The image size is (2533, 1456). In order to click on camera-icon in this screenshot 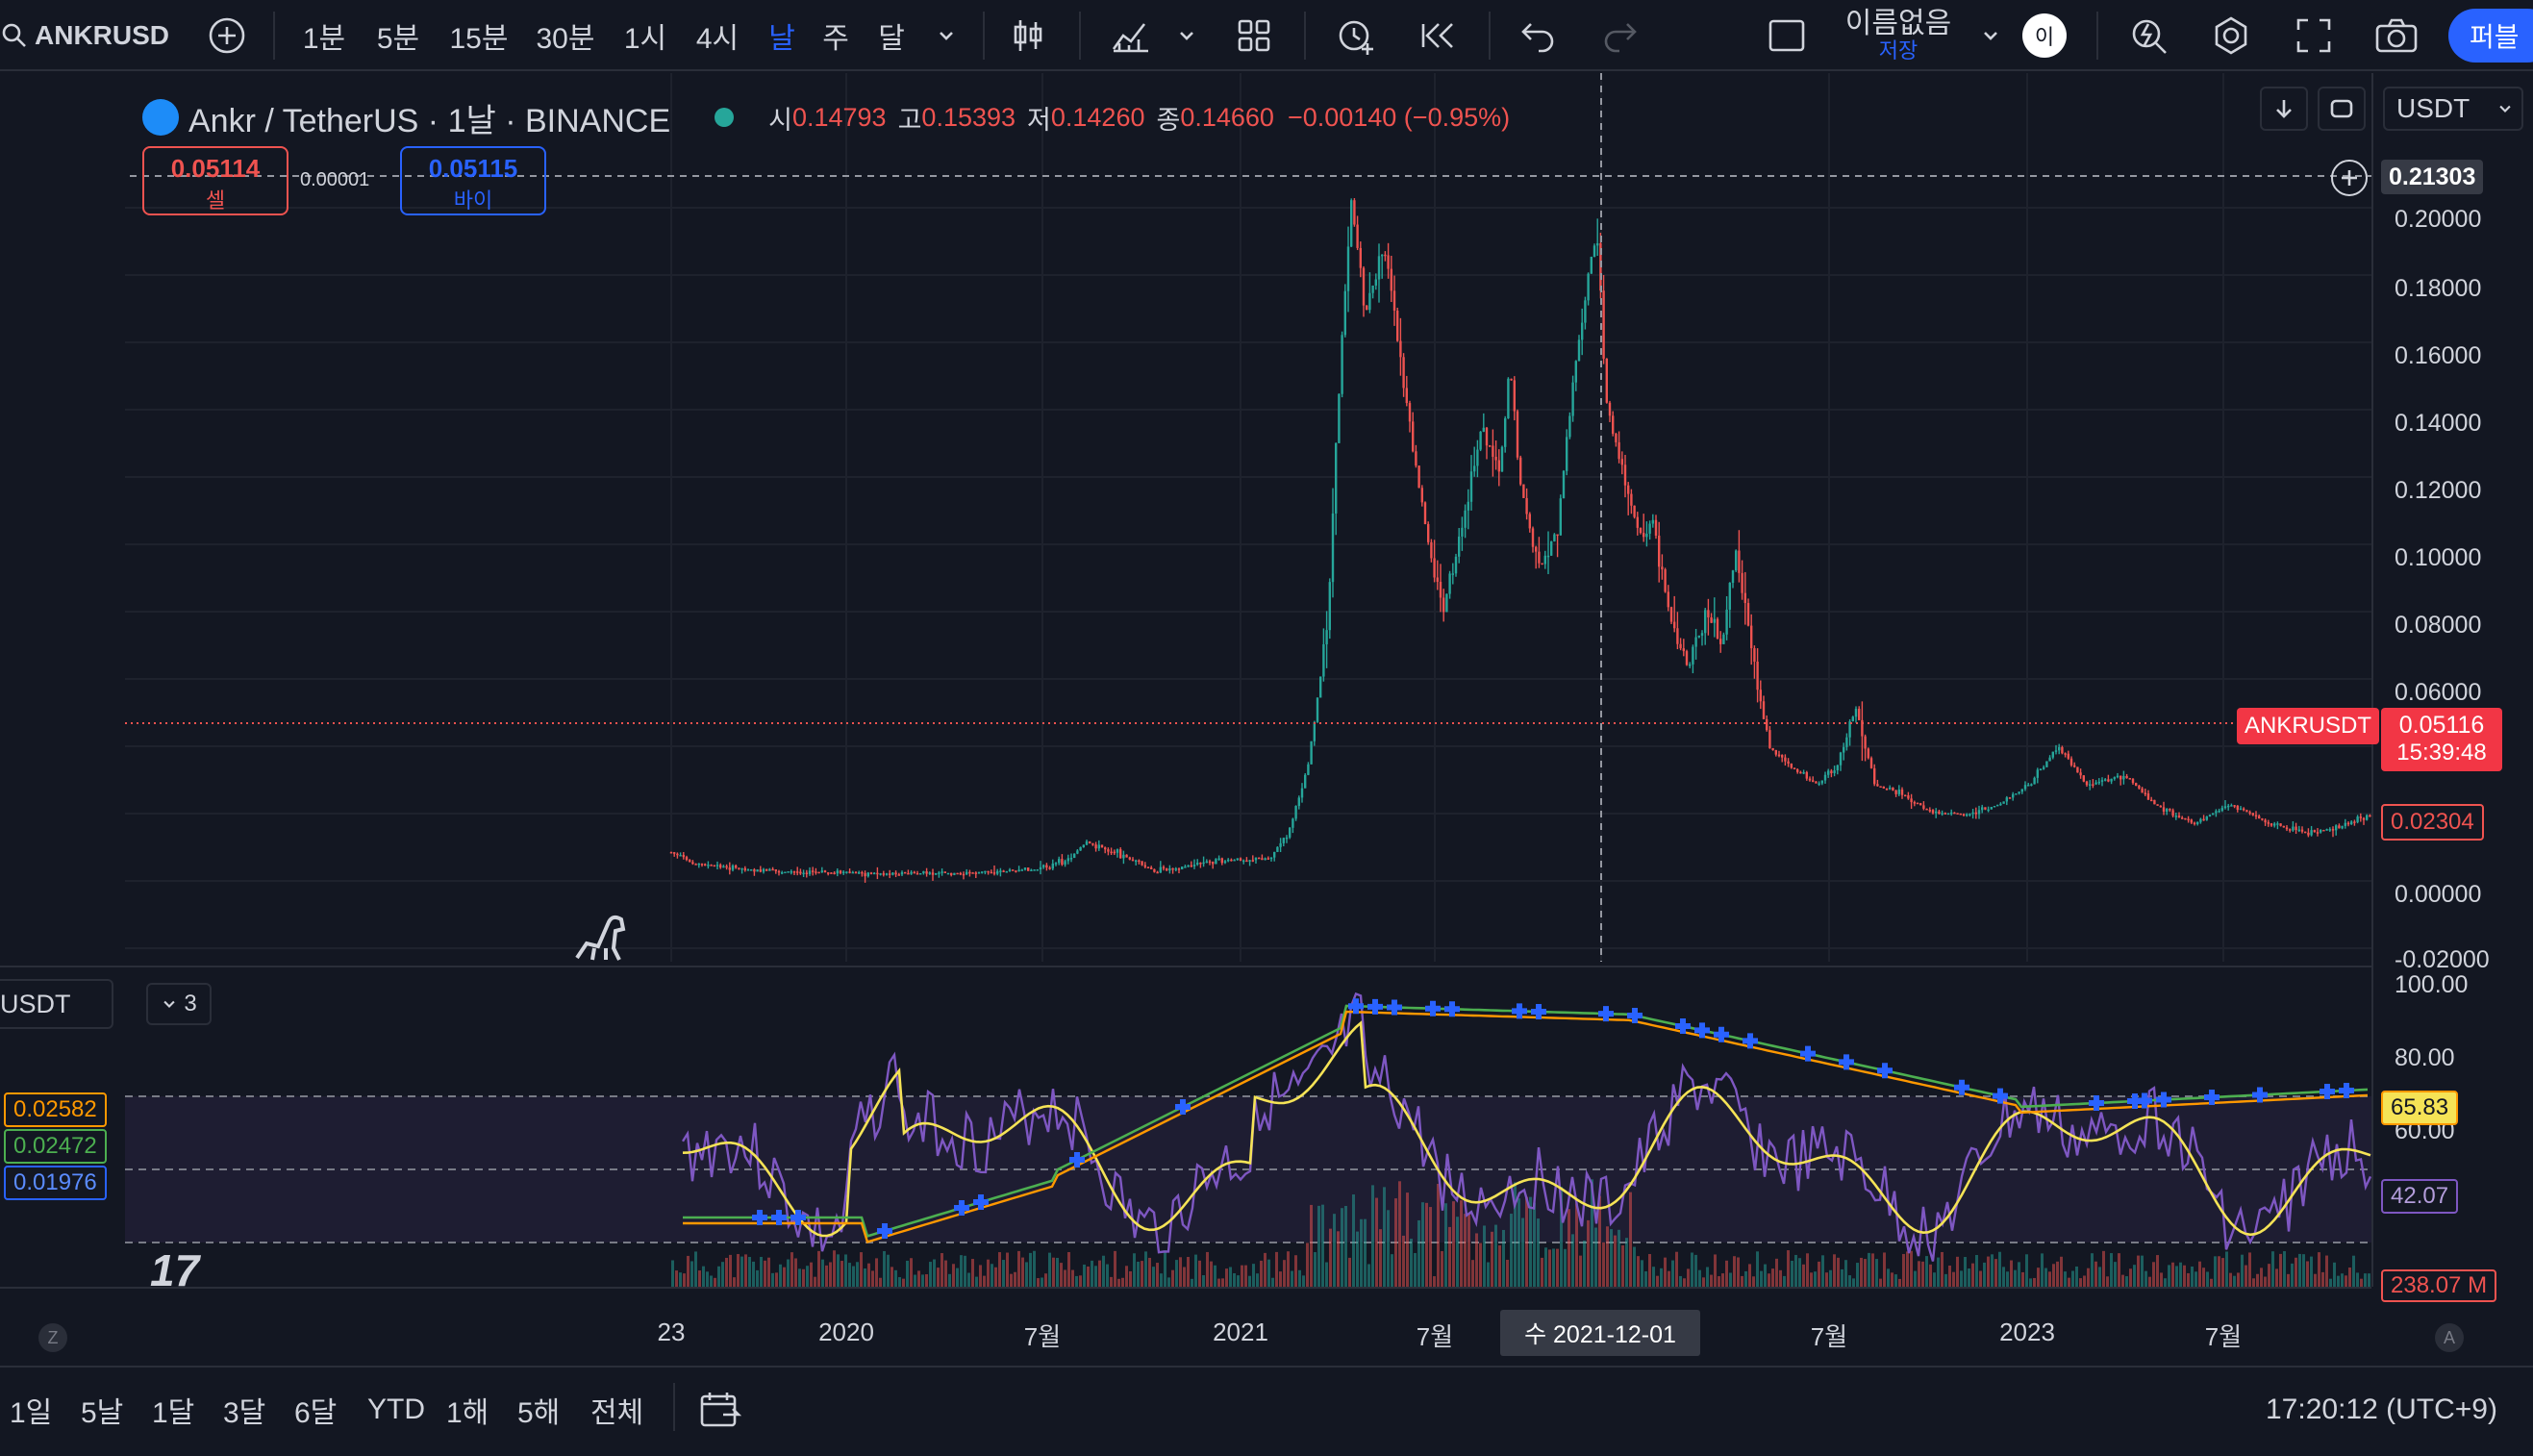, I will do `click(2396, 36)`.